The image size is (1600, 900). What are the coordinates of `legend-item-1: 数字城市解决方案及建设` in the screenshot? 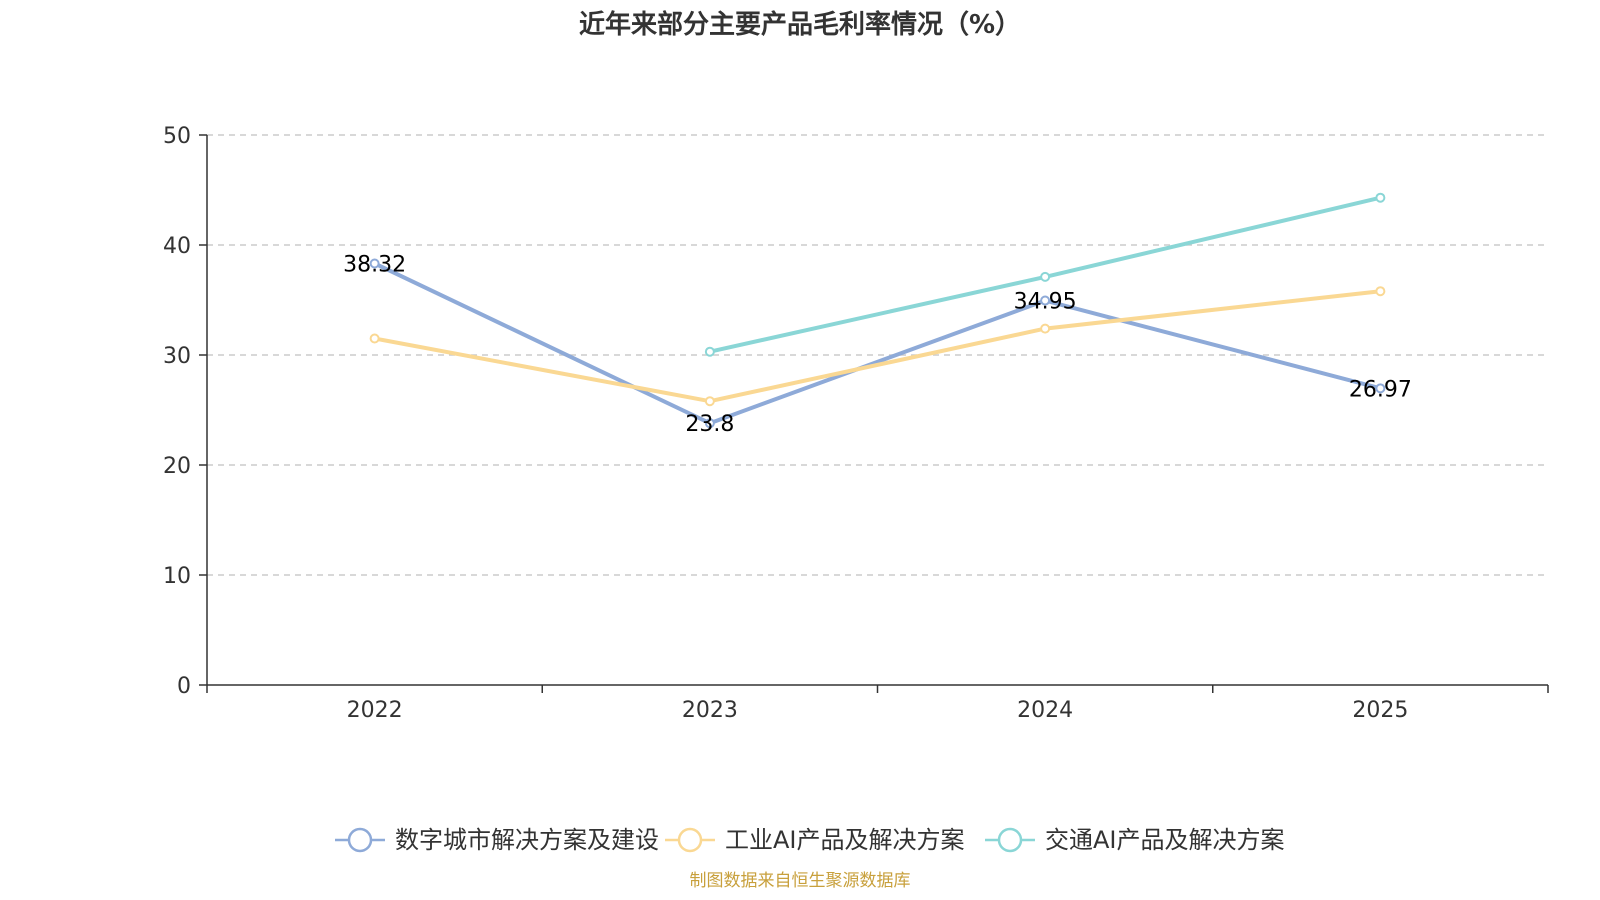 It's located at (497, 840).